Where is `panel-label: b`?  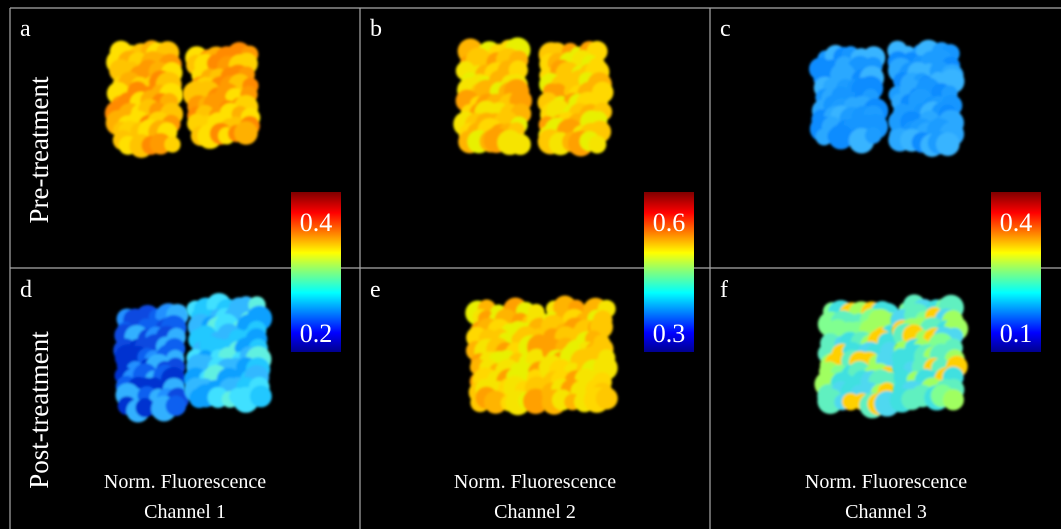 panel-label: b is located at coordinates (376, 29).